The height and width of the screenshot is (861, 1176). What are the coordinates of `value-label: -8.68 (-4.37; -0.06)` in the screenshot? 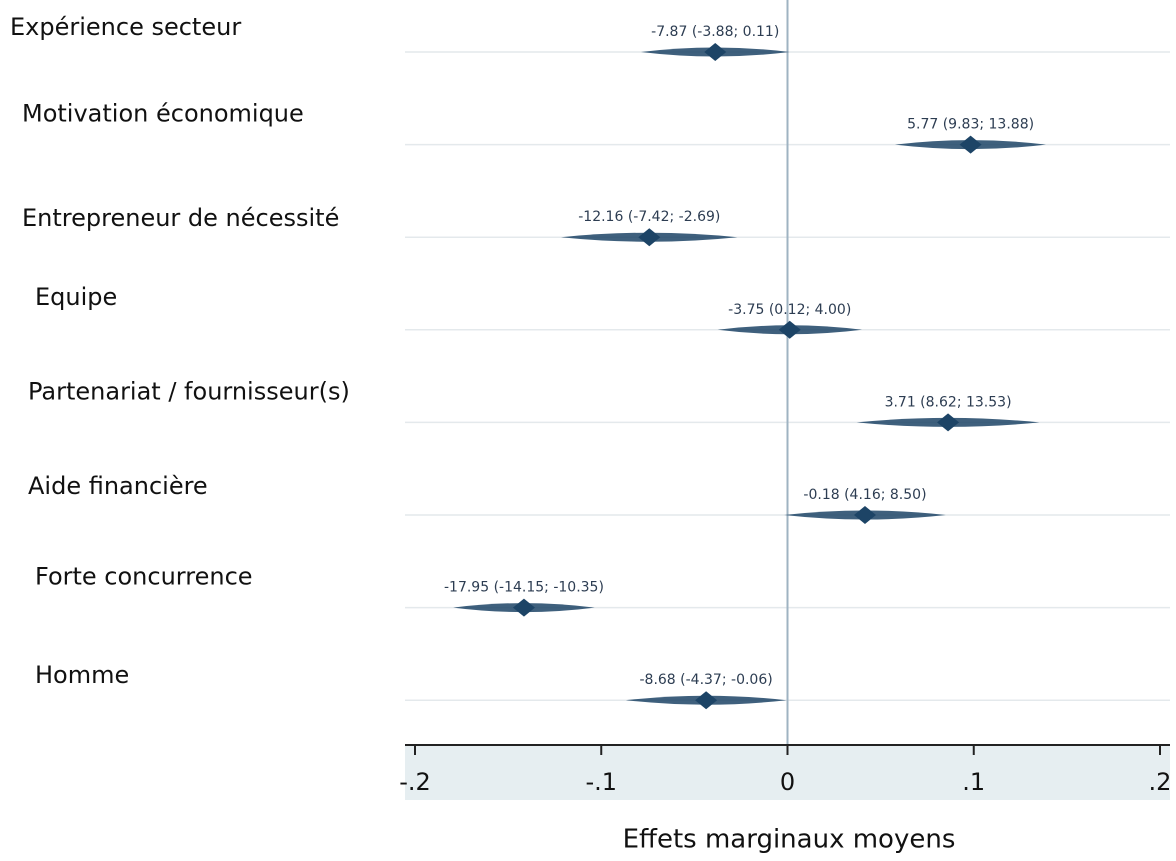 It's located at (705, 680).